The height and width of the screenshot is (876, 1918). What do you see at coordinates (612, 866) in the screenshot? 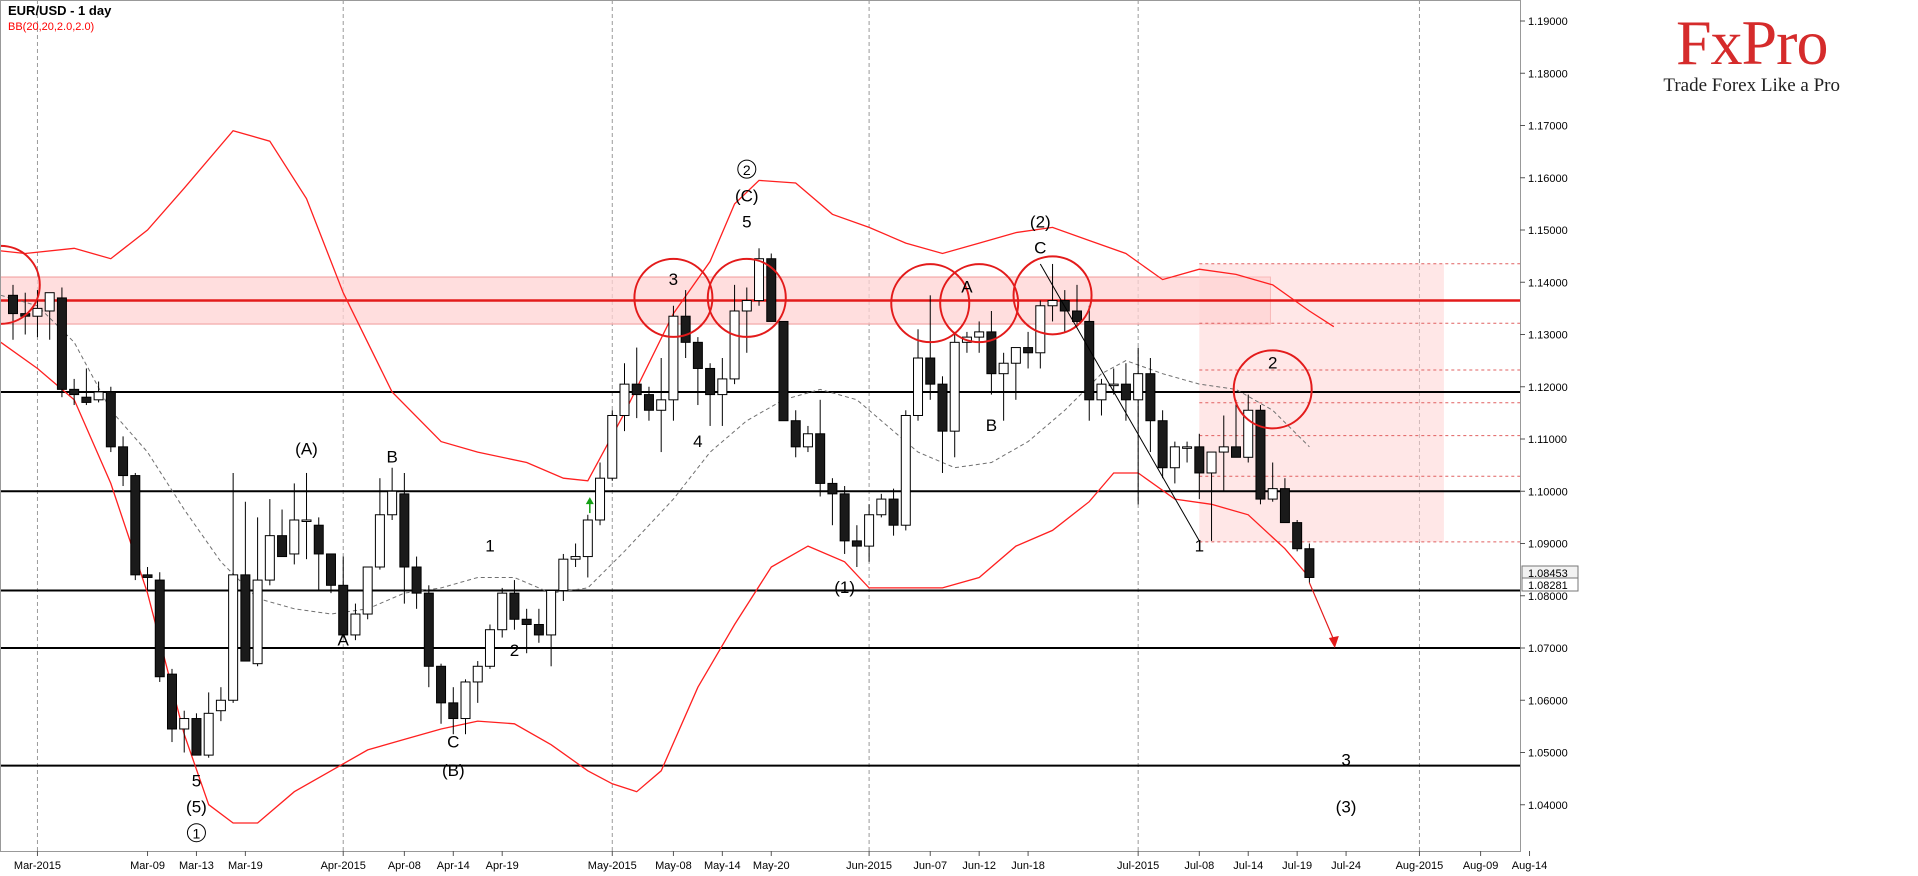
I see `x-tick-label: May-2015` at bounding box center [612, 866].